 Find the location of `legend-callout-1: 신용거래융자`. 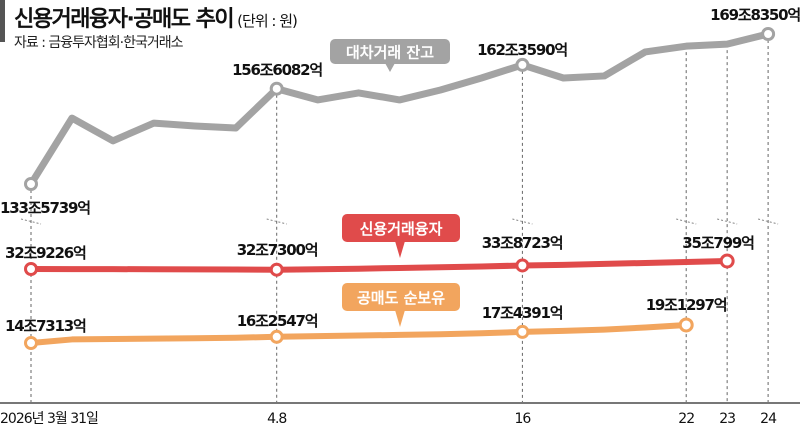

legend-callout-1: 신용거래융자 is located at coordinates (401, 236).